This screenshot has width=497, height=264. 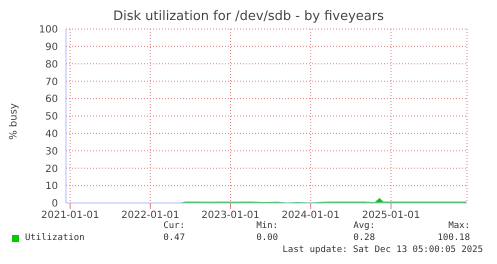 I want to click on x-tick-label: 2024-01-01, so click(x=311, y=216).